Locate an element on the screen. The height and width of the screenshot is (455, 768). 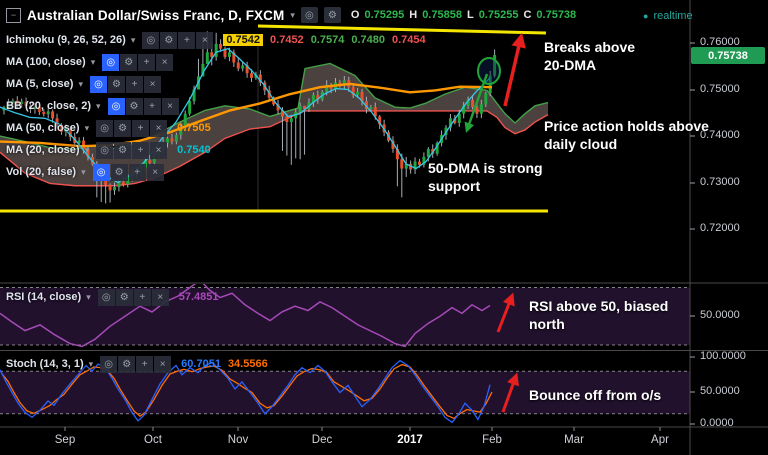
indicator-row-4-buttons: ◎ ⚙ + × is located at coordinates (143, 106).